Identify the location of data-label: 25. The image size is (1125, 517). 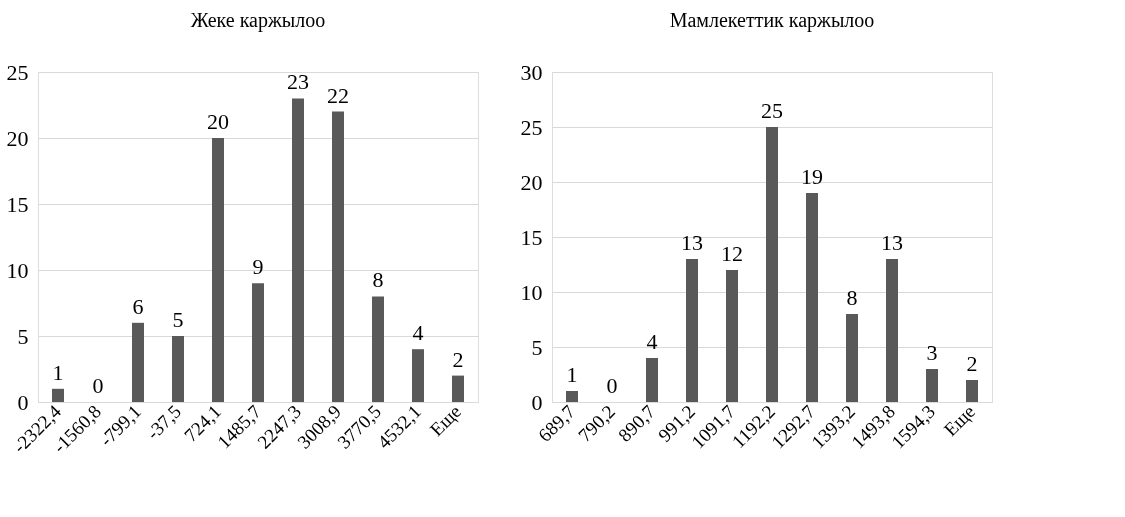
(772, 110).